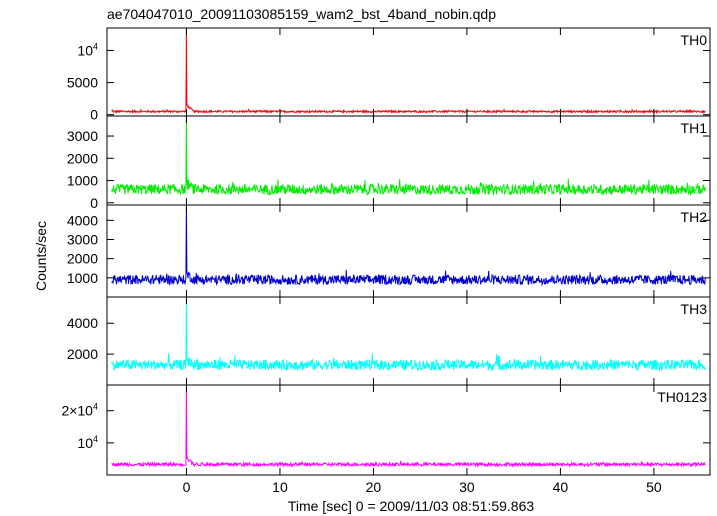 The width and height of the screenshot is (717, 516). What do you see at coordinates (79, 410) in the screenshot?
I see `y-tick-label: 2×10⁴` at bounding box center [79, 410].